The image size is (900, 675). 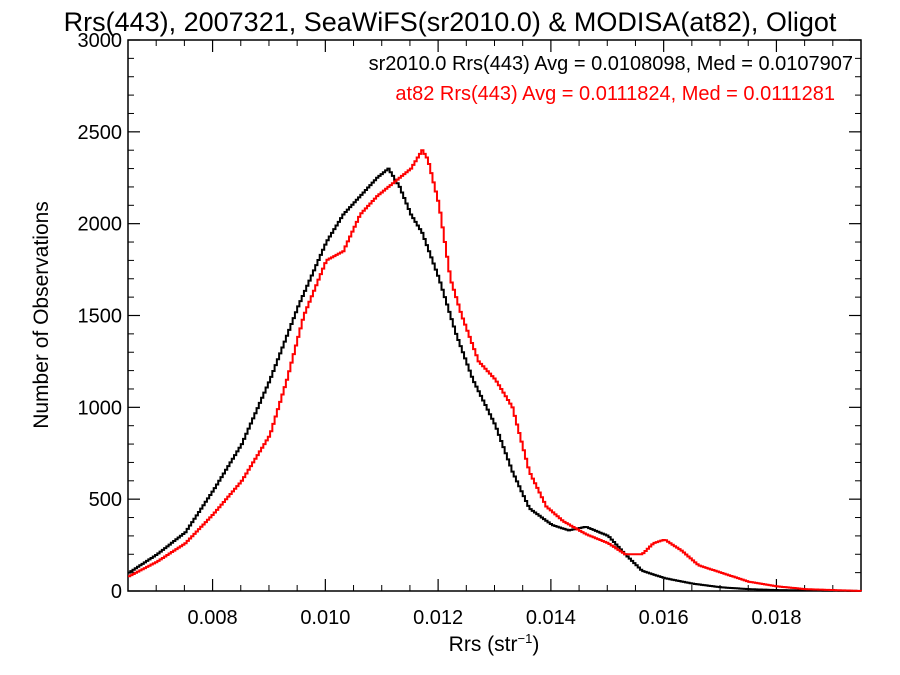 I want to click on y-tick-label: 1000, so click(x=100, y=408).